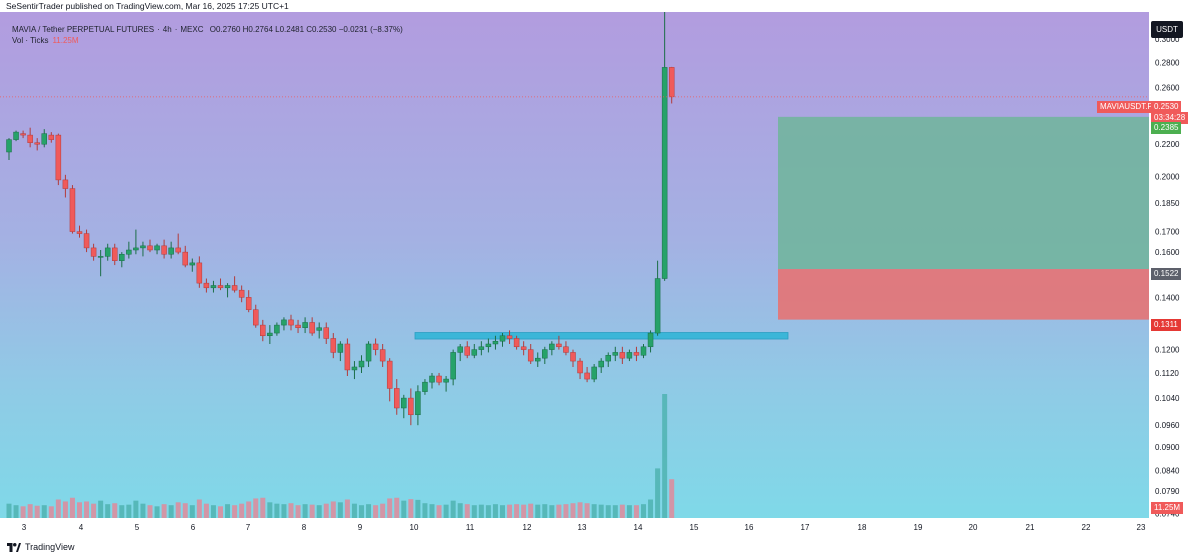  Describe the element at coordinates (137, 527) in the screenshot. I see `date-tick-label: 5` at that location.